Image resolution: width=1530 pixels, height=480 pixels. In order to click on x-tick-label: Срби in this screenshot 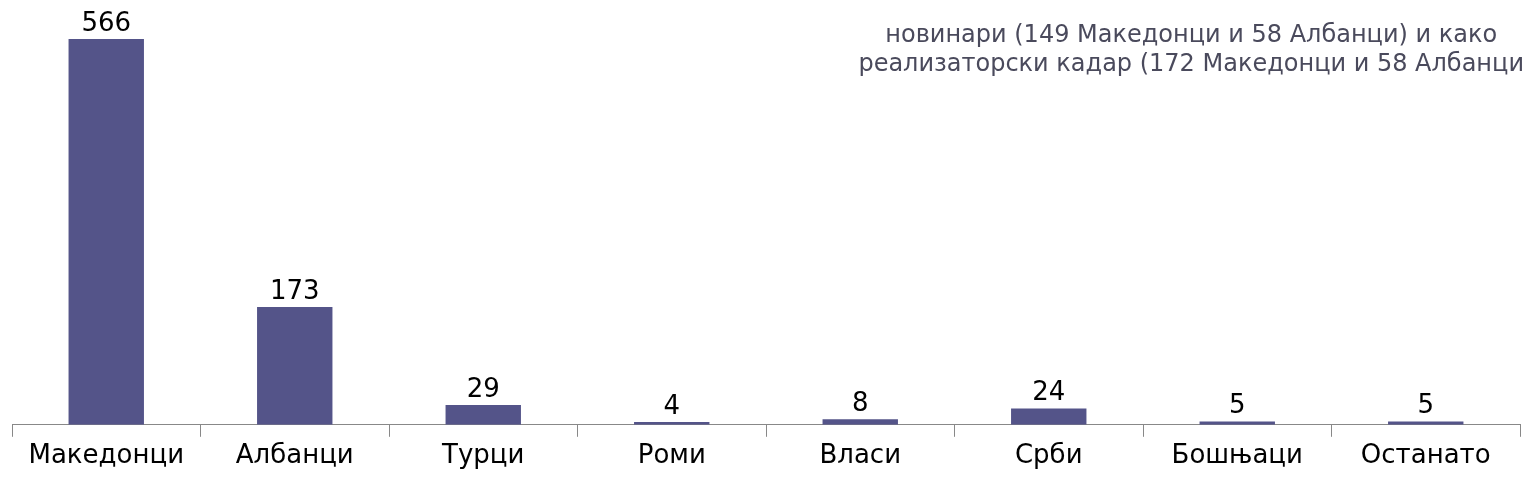, I will do `click(1048, 454)`.